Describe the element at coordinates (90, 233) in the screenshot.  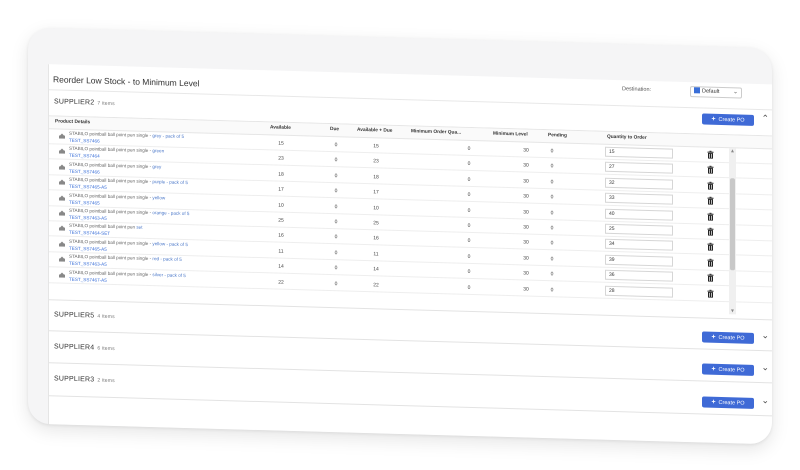
I see `product-sku-link: TEST_SS7464-SET` at that location.